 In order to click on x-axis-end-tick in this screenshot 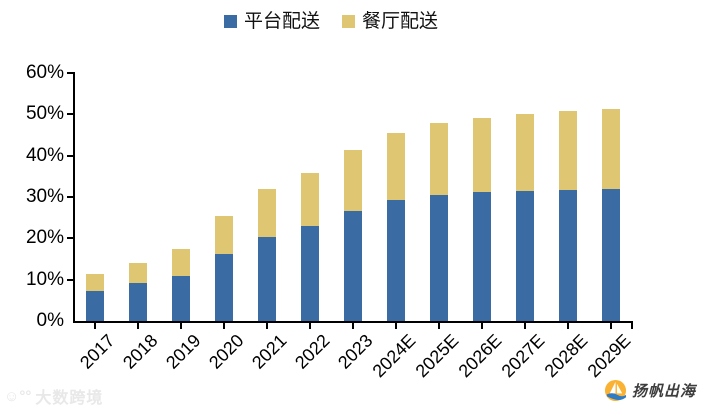, I will do `click(632, 325)`.